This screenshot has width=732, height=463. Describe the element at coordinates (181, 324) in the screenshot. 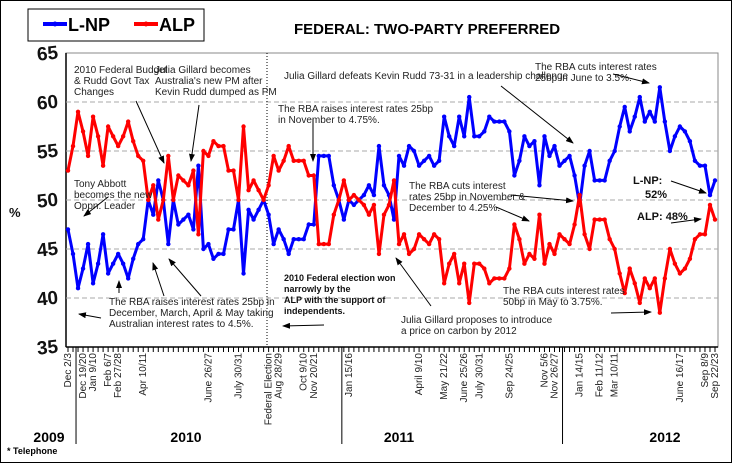

I see `annotation-text: Australian interest rates to 4.5%.` at that location.